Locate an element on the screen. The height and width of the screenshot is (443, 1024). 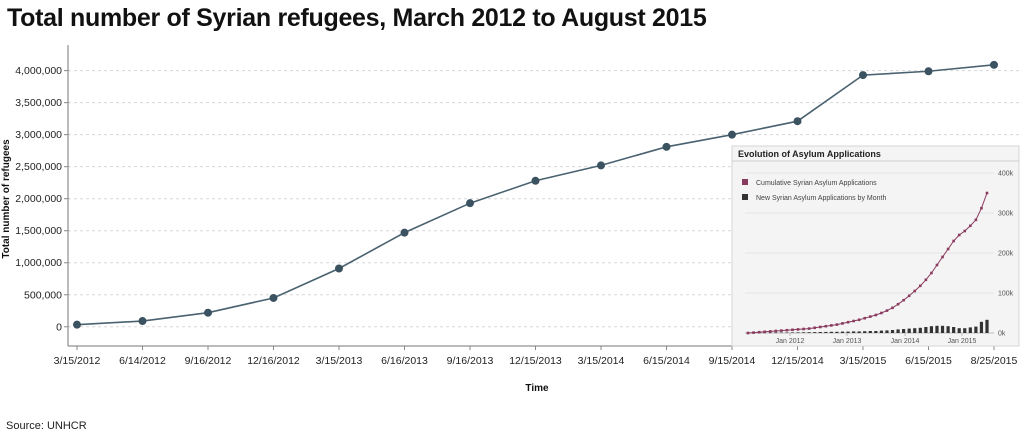
legend-label-cumulative: Cumulative Syrian Asylum Applications is located at coordinates (816, 183).